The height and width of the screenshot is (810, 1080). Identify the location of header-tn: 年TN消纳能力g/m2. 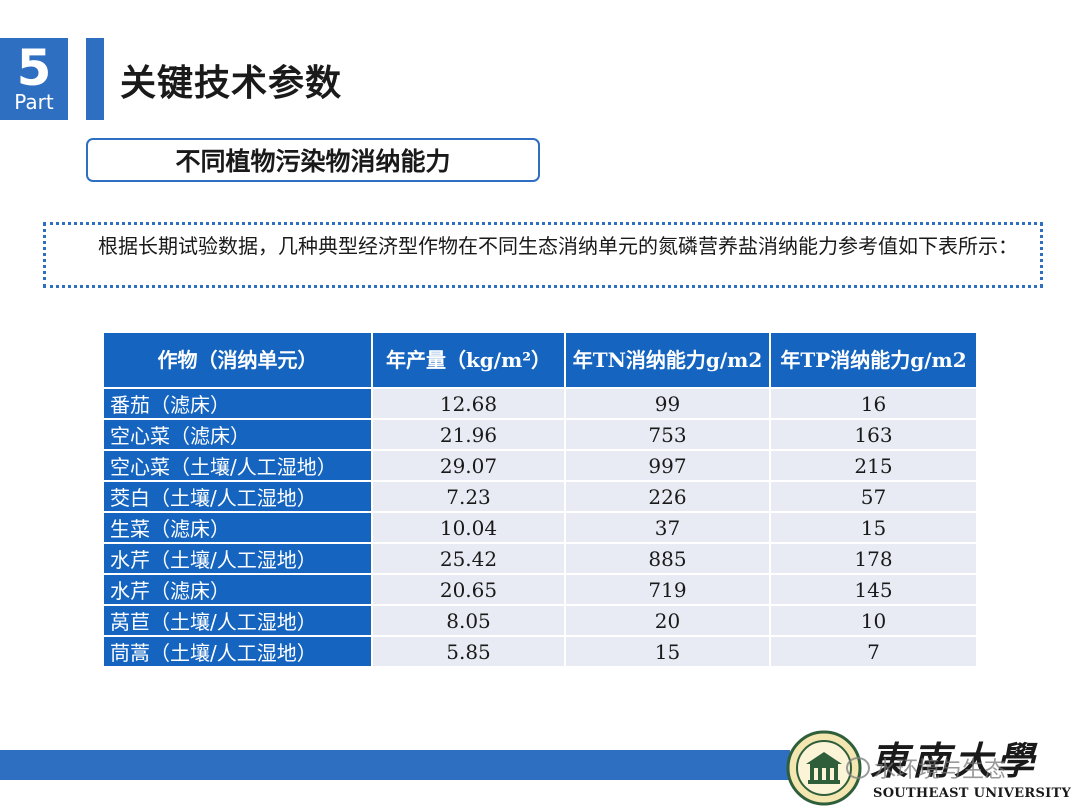
(668, 360).